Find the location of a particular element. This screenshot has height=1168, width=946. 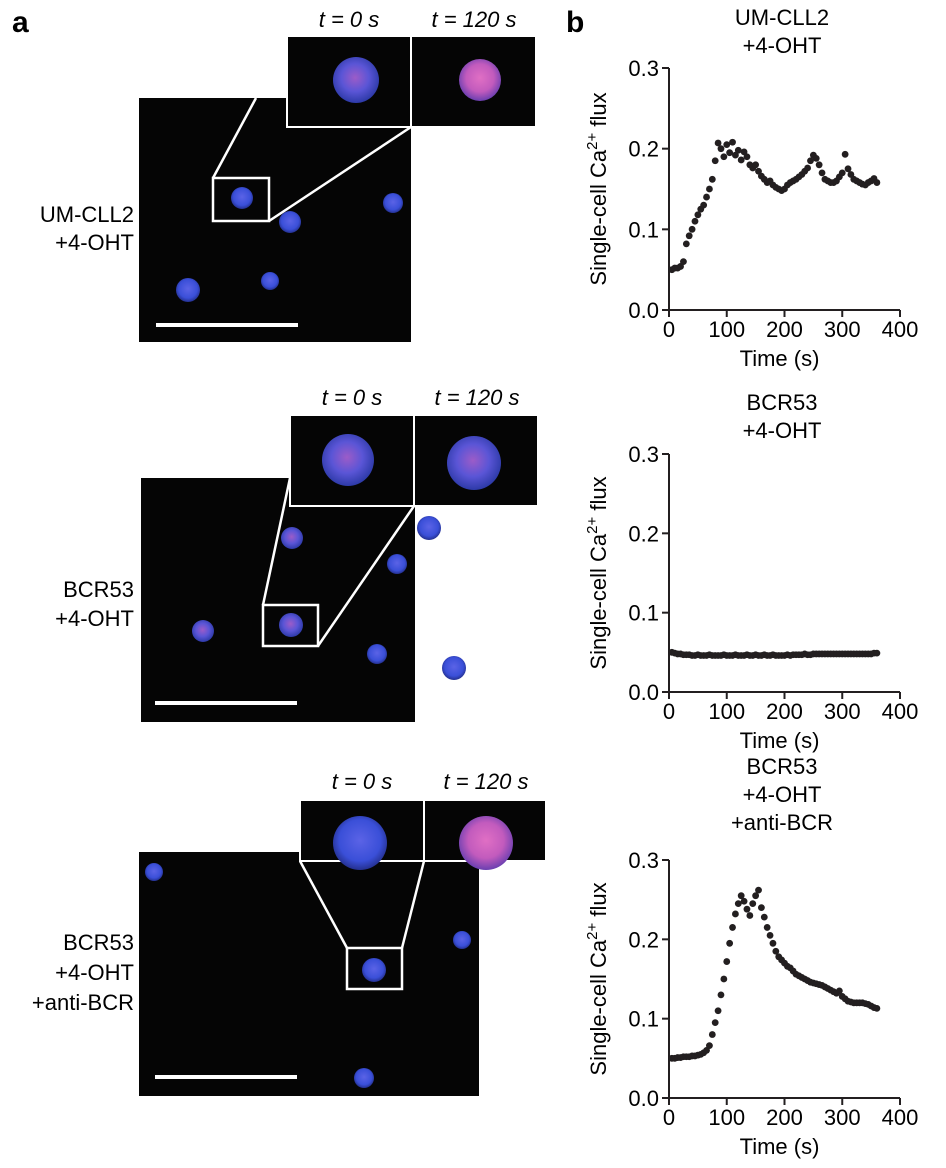

y-tick-label: 0.0 is located at coordinates (643, 1098).